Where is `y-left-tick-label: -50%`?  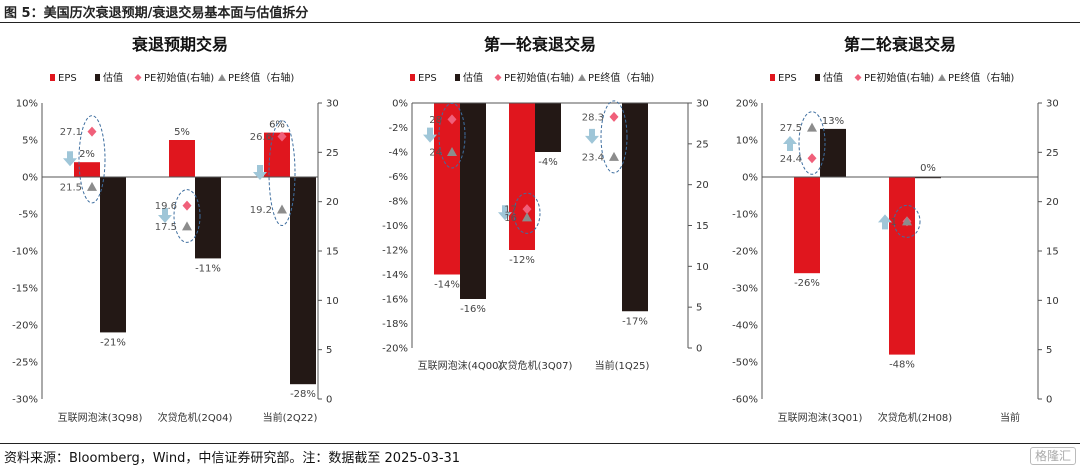
y-left-tick-label: -50% is located at coordinates (745, 363).